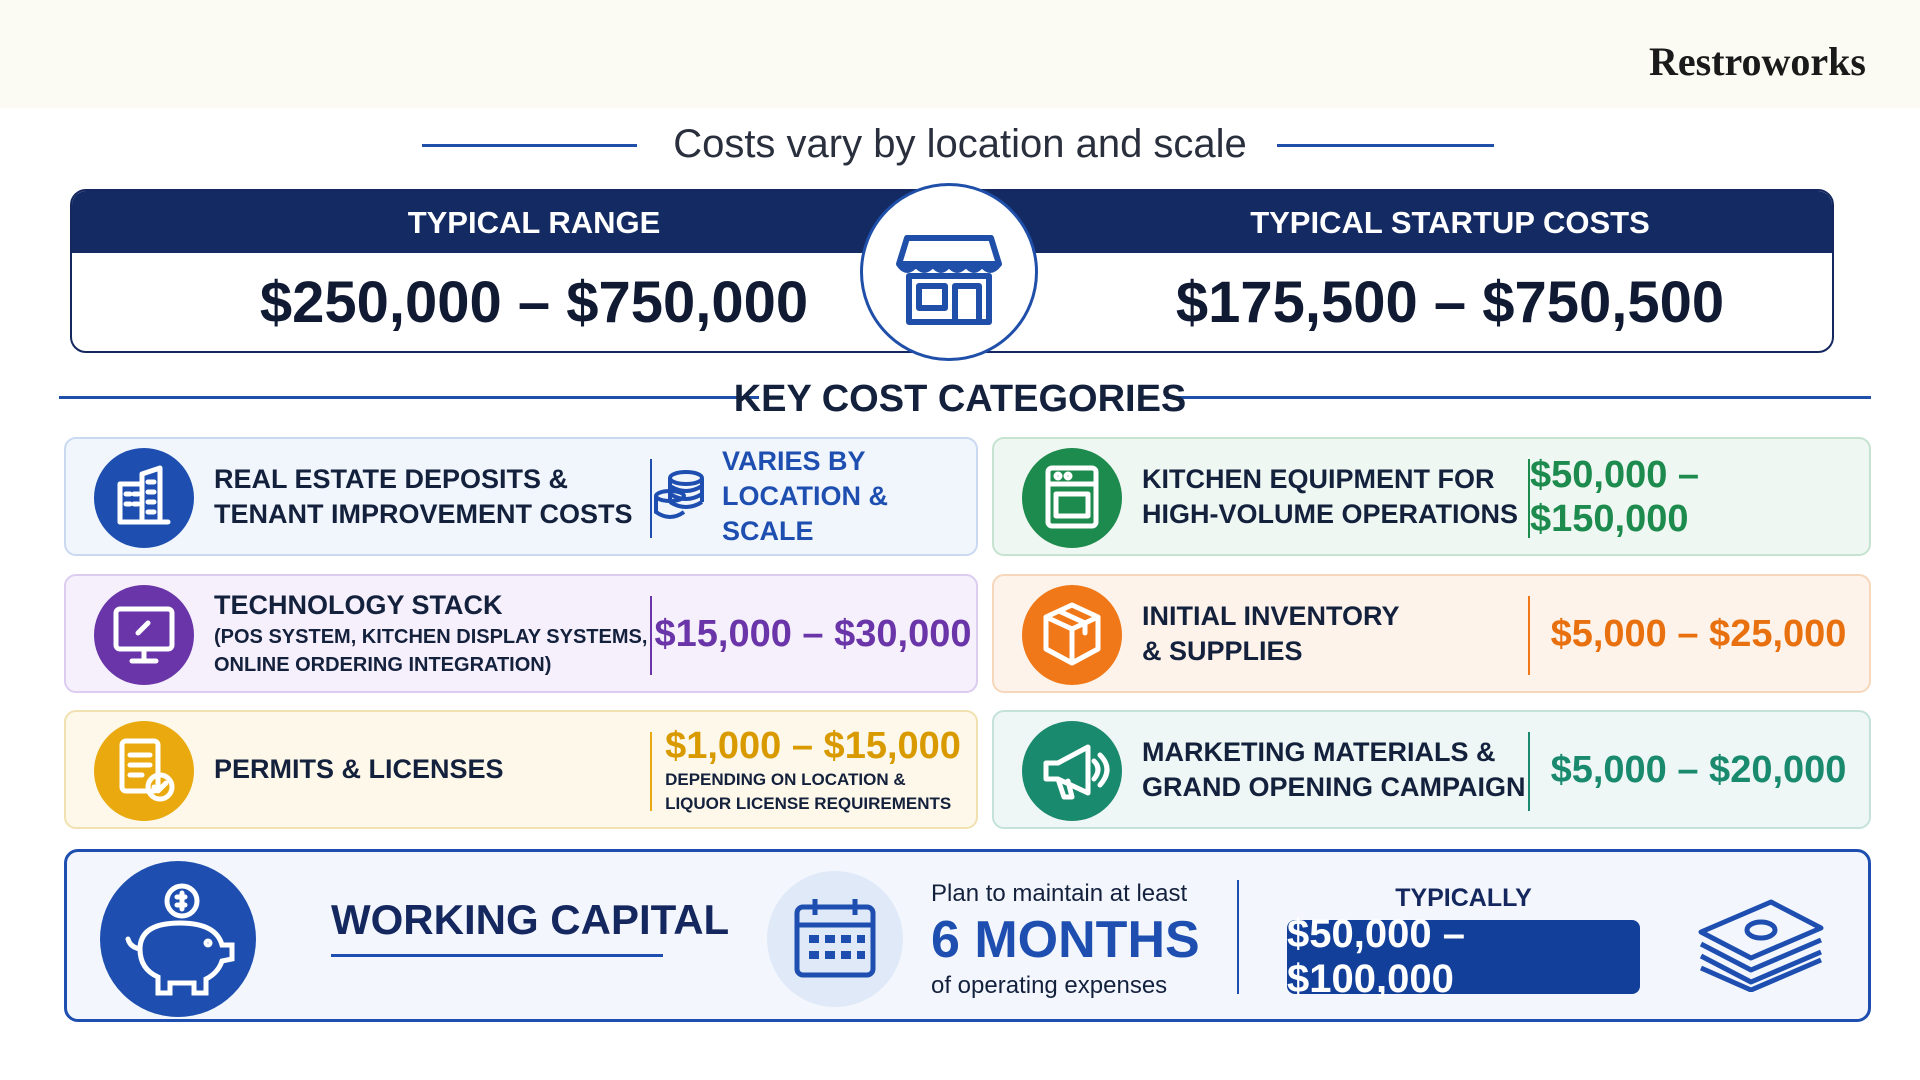  I want to click on amount-text: $5,000 – $20,000, so click(1698, 769).